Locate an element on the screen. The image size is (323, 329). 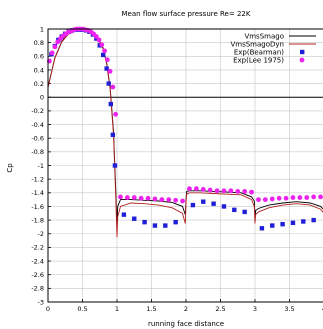
y-tick-label: 0.4 is located at coordinates (39, 70).